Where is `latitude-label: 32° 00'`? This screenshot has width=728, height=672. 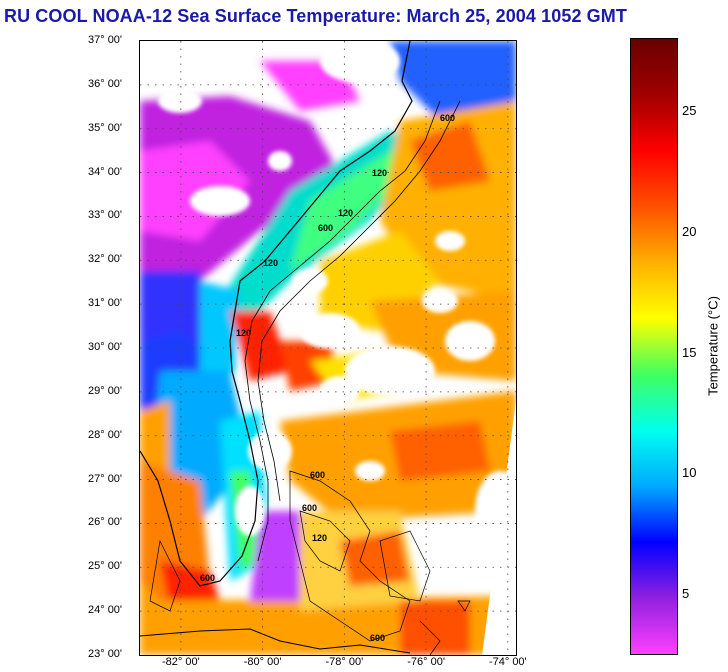 latitude-label: 32° 00' is located at coordinates (105, 259).